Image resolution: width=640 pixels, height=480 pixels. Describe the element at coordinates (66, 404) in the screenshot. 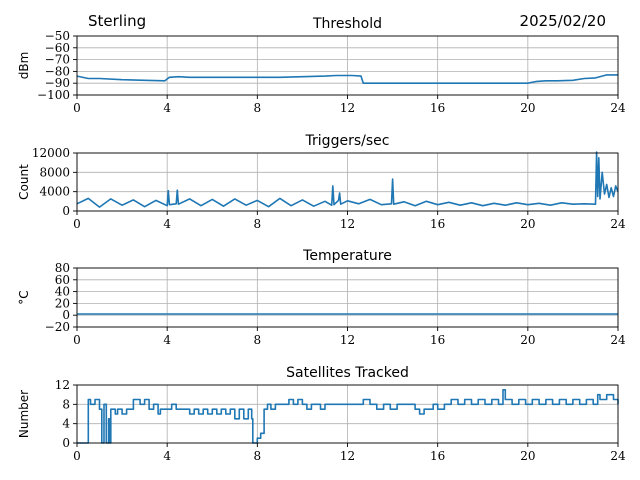

I see `y-tick-label: 8` at that location.